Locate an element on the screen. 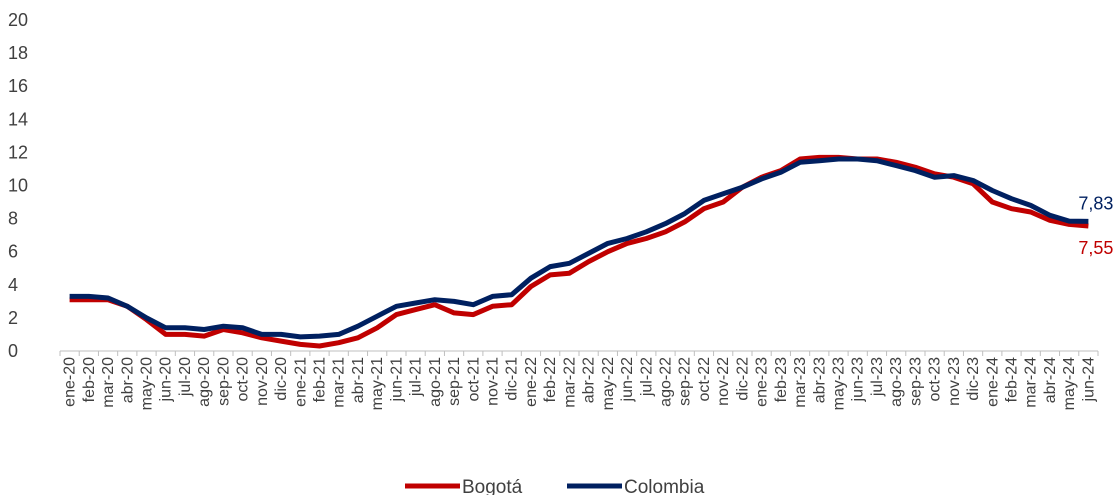 The image size is (1120, 495). y-axis: 0 2 4 6 8 10 12 14 16 18 20 is located at coordinates (18, 185).